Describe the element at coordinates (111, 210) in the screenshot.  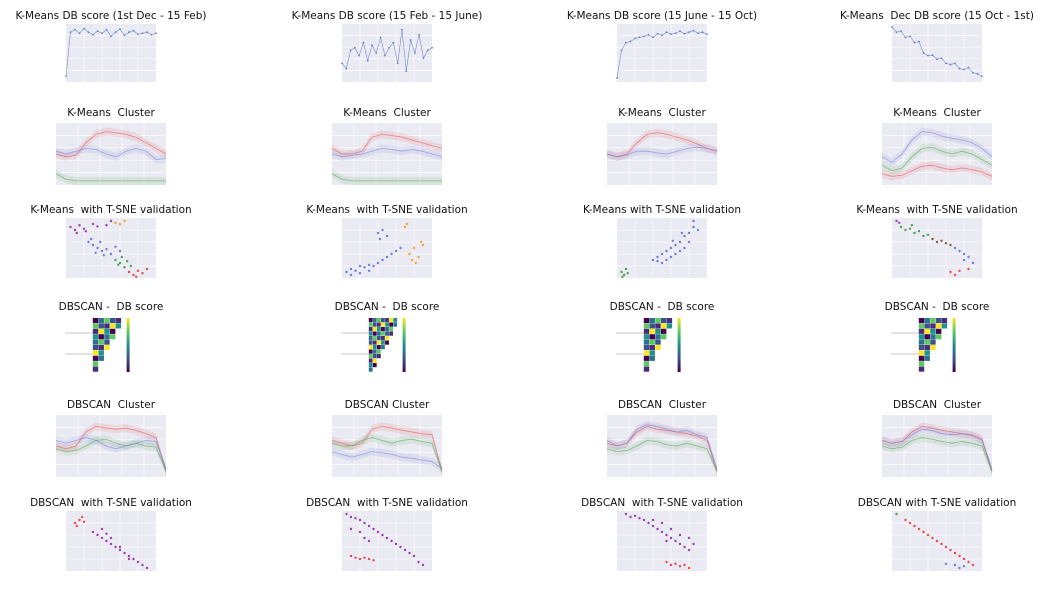
I see `subplot-title: K-Means with T-SNE validation` at that location.